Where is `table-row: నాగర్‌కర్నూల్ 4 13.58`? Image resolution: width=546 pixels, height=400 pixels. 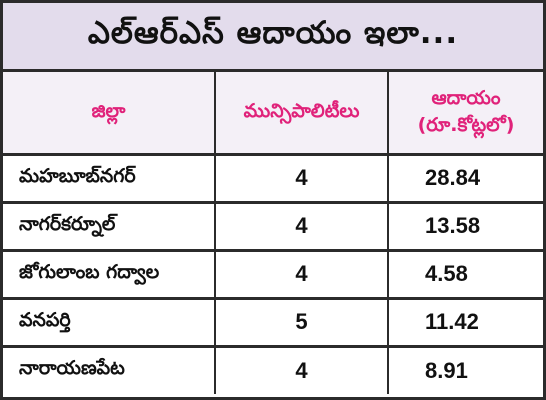
table-row: నాగర్‌కర్నూల్ 4 13.58 is located at coordinates (273, 227).